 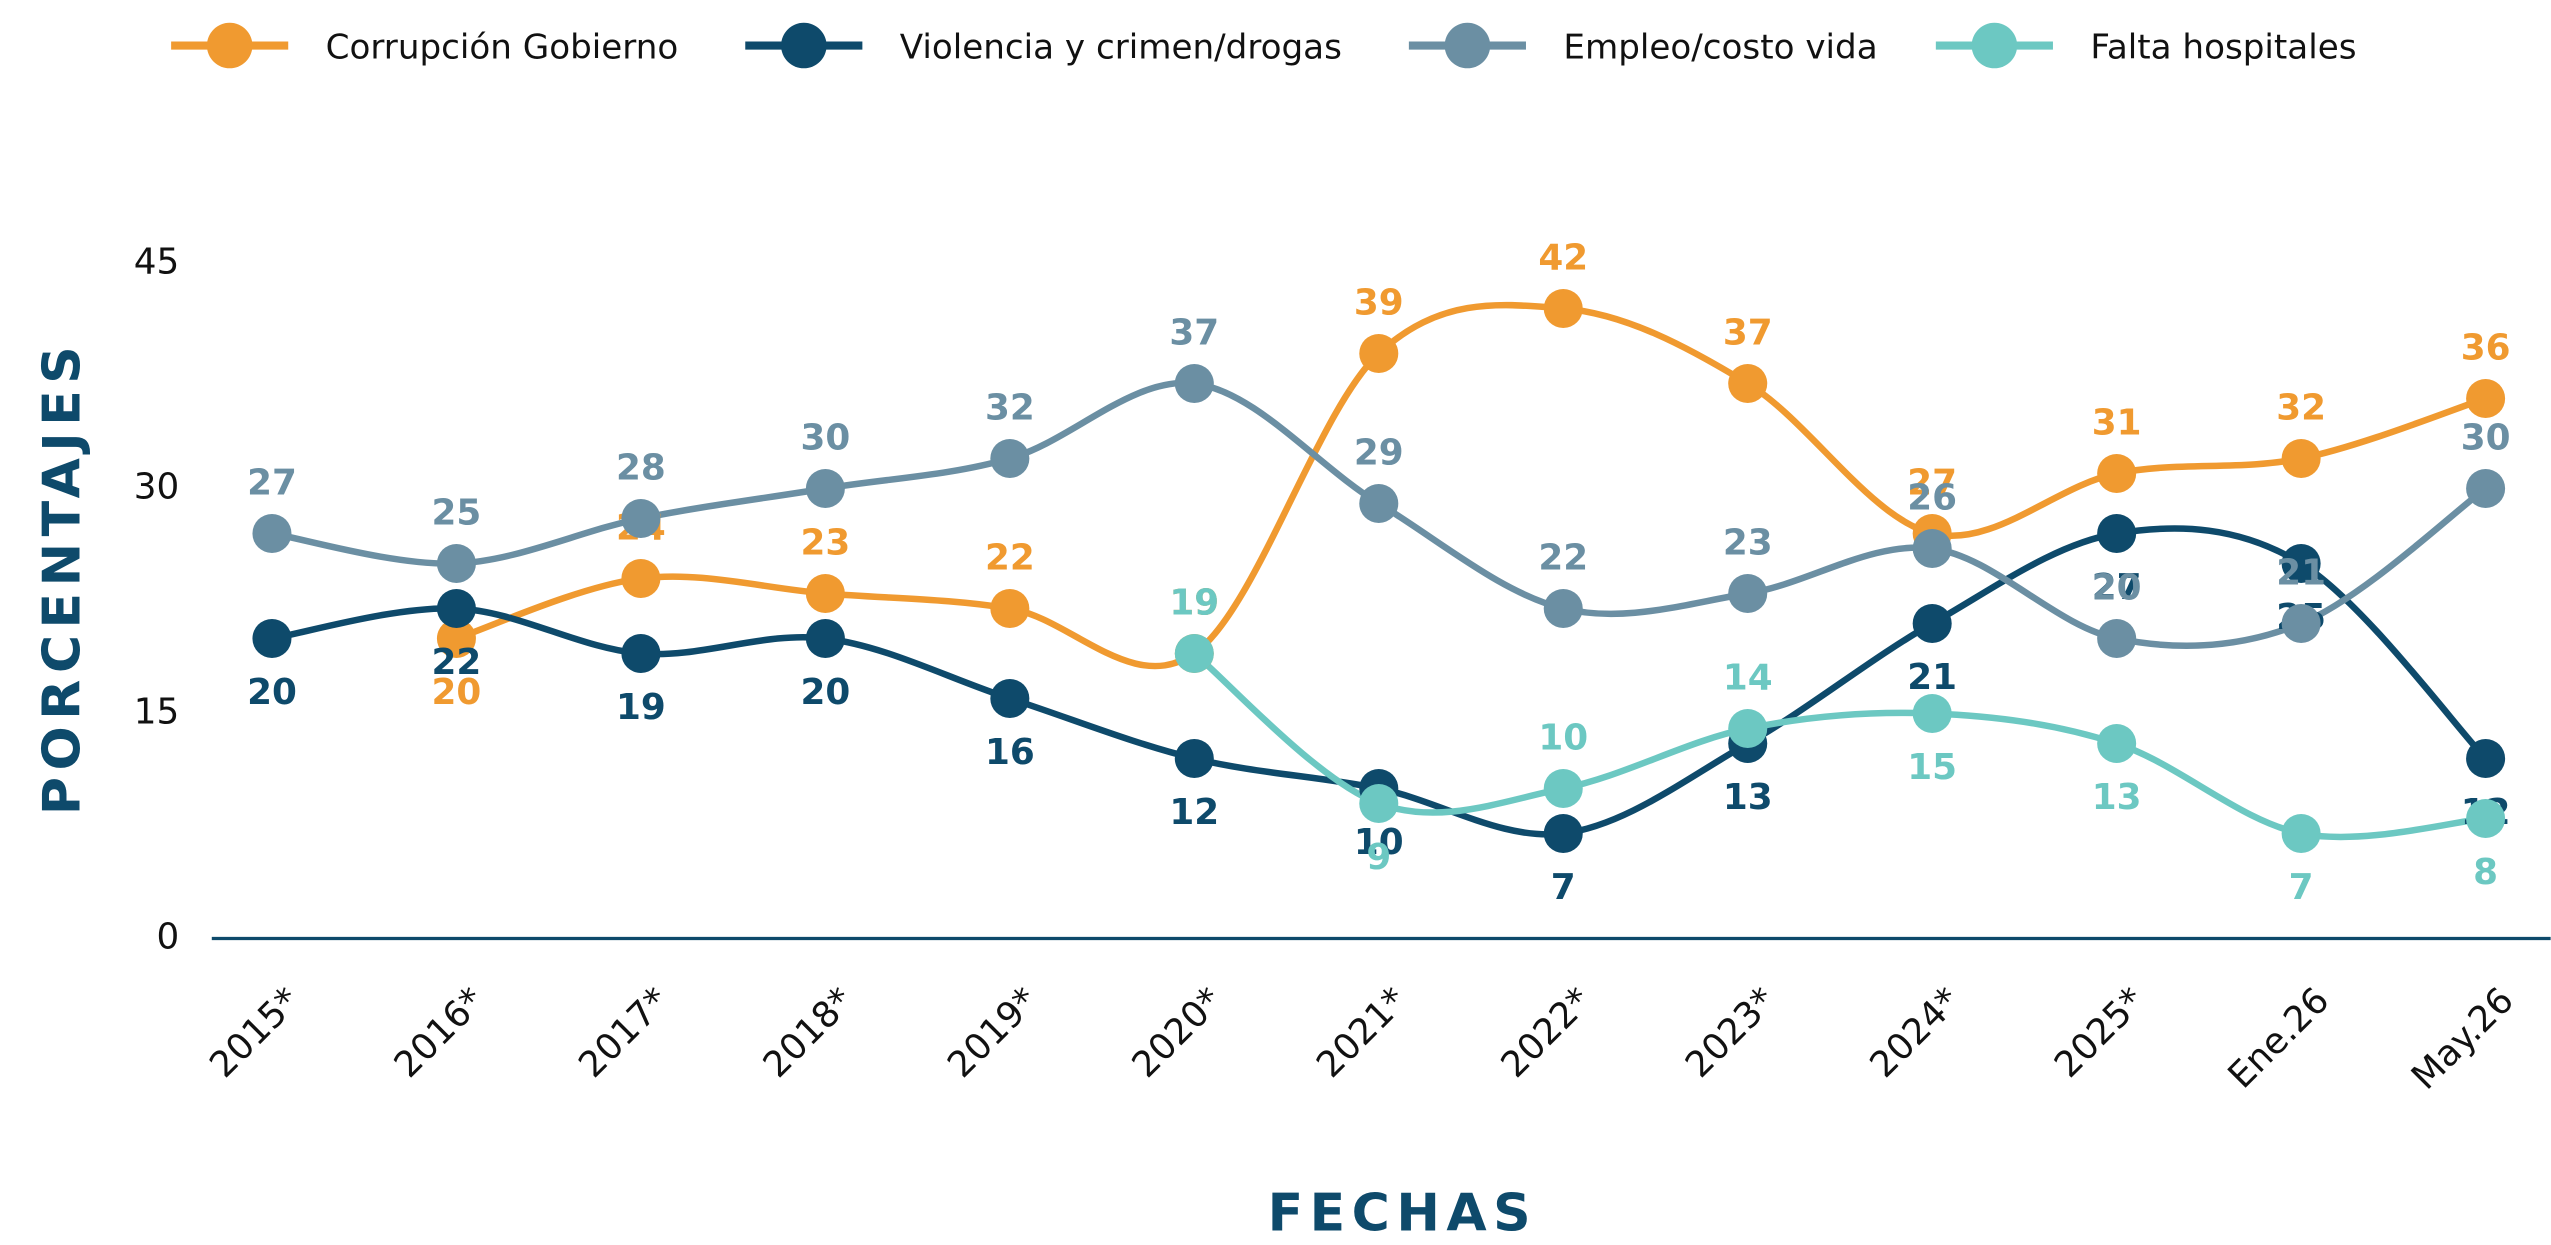 I want to click on data-label: 32, so click(x=1010, y=408).